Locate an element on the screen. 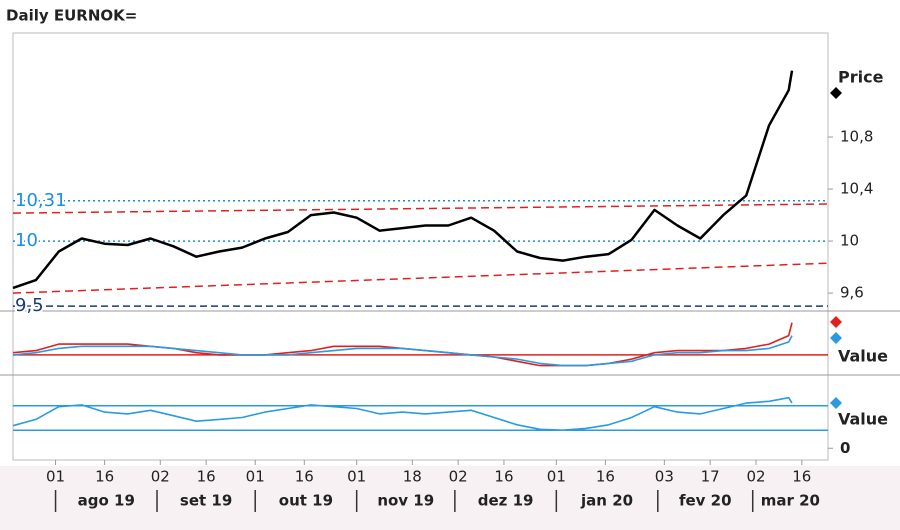  x-tick-label: 17 is located at coordinates (710, 477).